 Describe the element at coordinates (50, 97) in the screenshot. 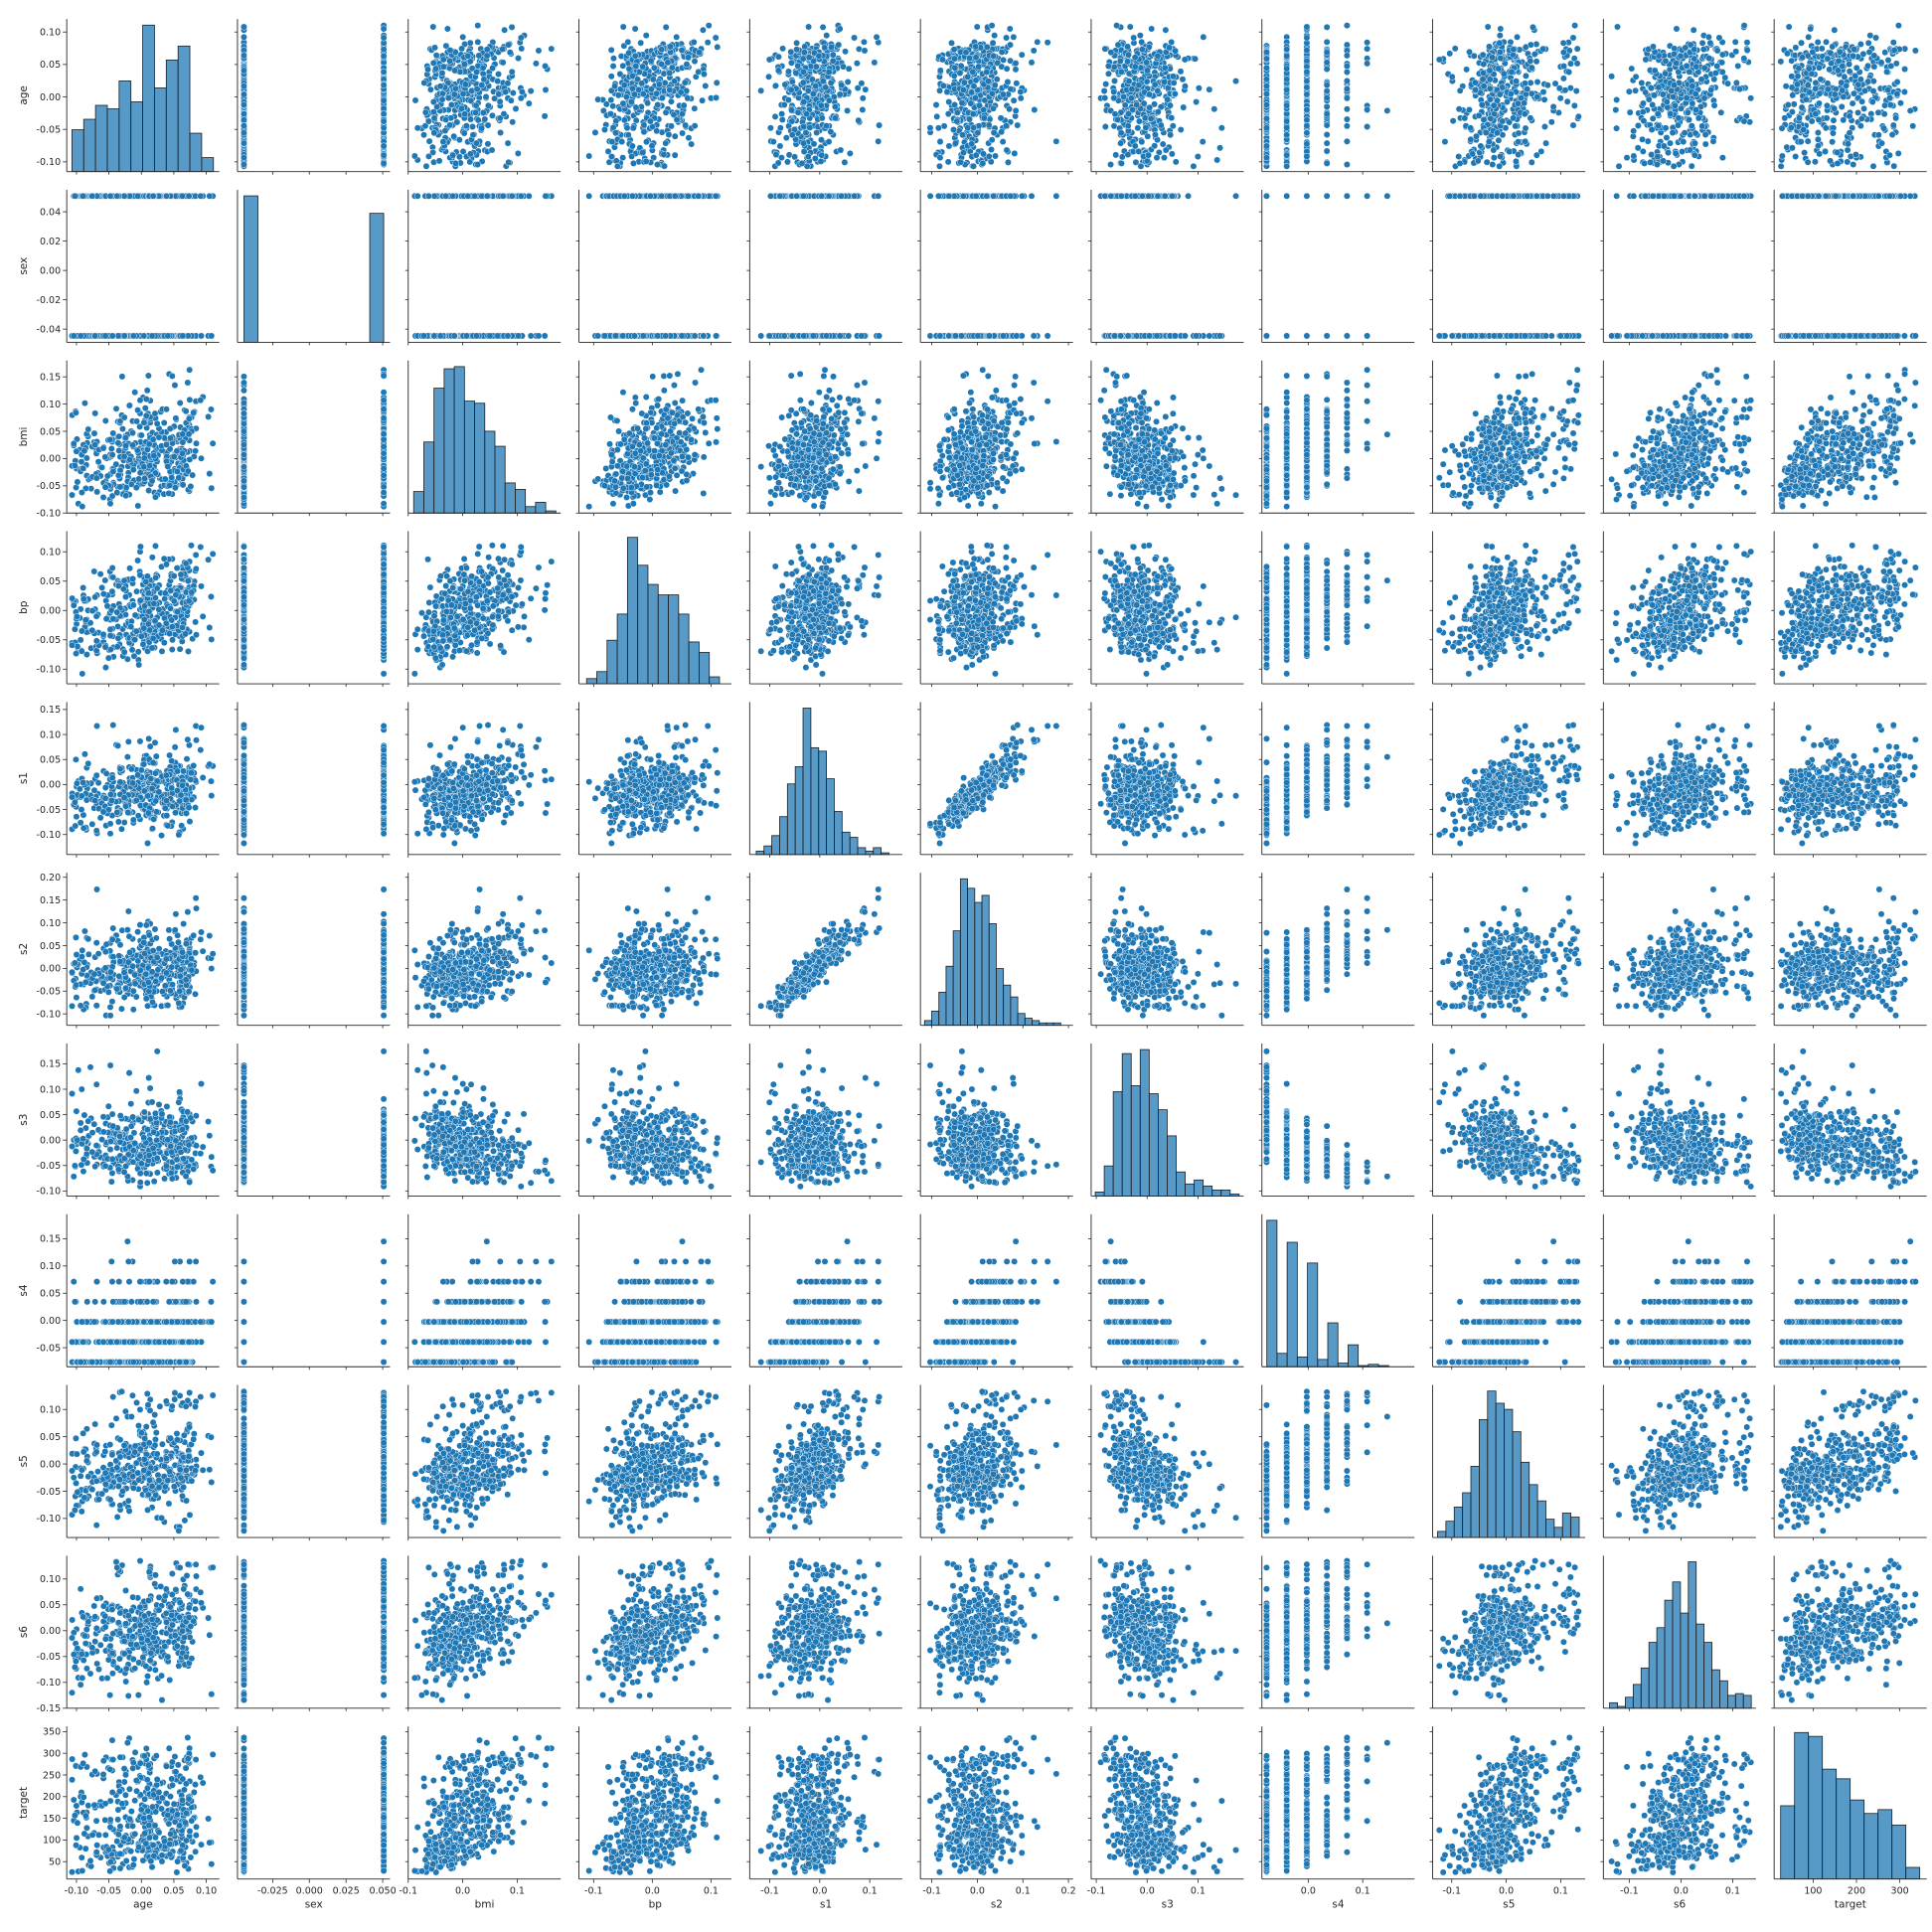

I see `y-tick-label: 0.00` at that location.